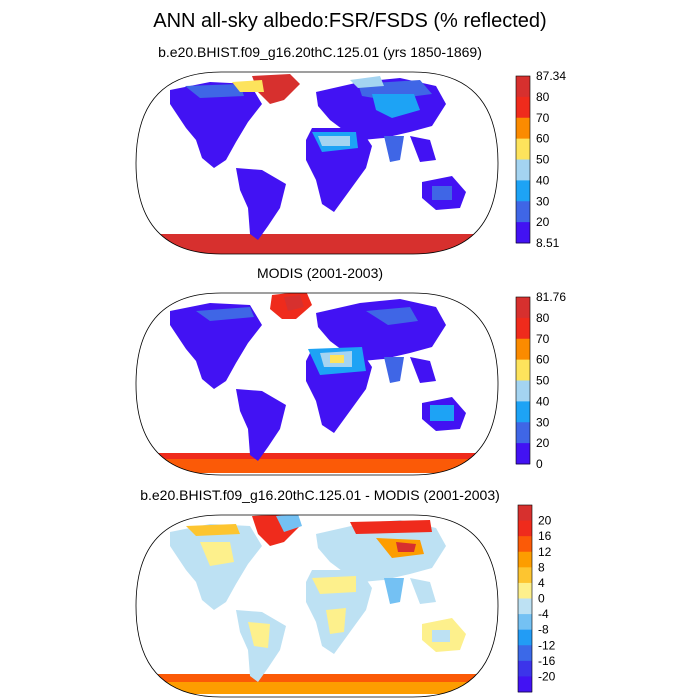 This screenshot has width=700, height=700. Describe the element at coordinates (320, 273) in the screenshot. I see `panel-2-subtitle: MODIS (2001-2003)` at that location.